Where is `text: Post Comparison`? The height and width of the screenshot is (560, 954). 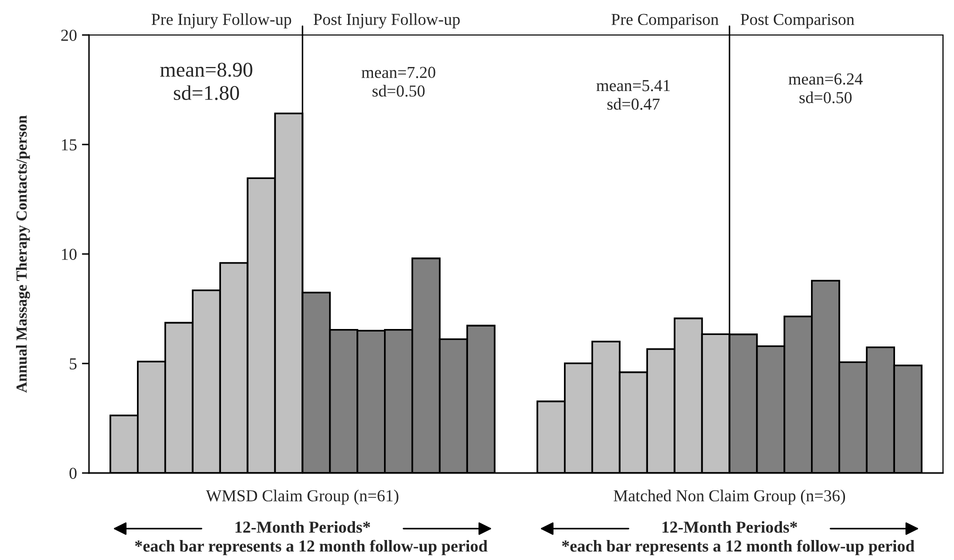
text: Post Comparison is located at coordinates (797, 21).